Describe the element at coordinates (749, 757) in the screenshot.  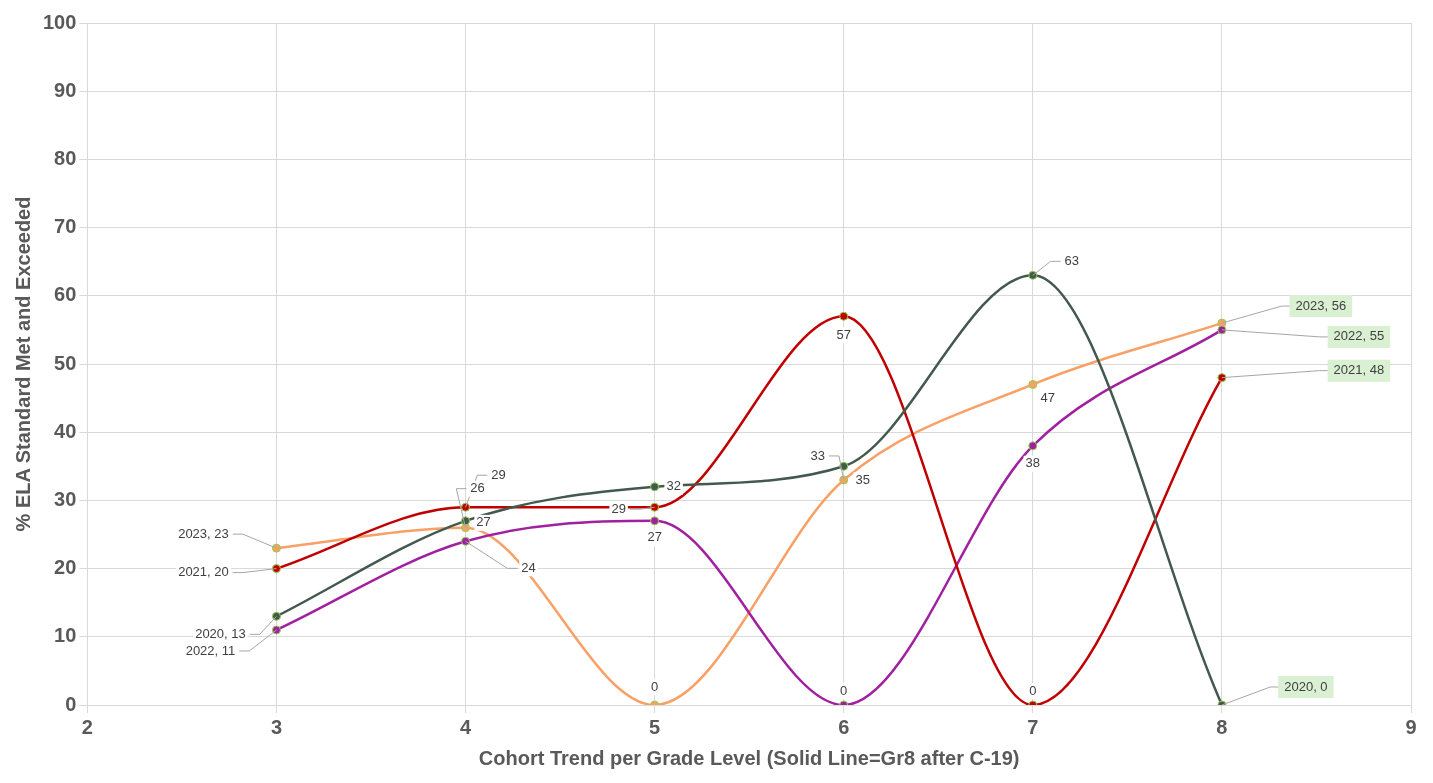
I see `x-axis-title: Cohort Trend per Grade Level (Solid Line=Gr8 after C-19)` at that location.